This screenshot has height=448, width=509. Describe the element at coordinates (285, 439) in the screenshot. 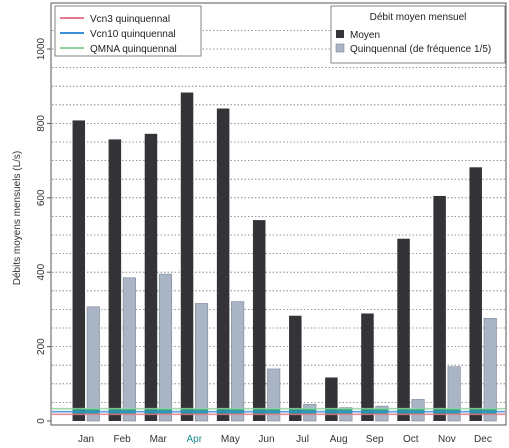

I see `x-axis: Jan Feb Mar Apr May Jun Jul Aug Sep Oct Nov Dec` at that location.